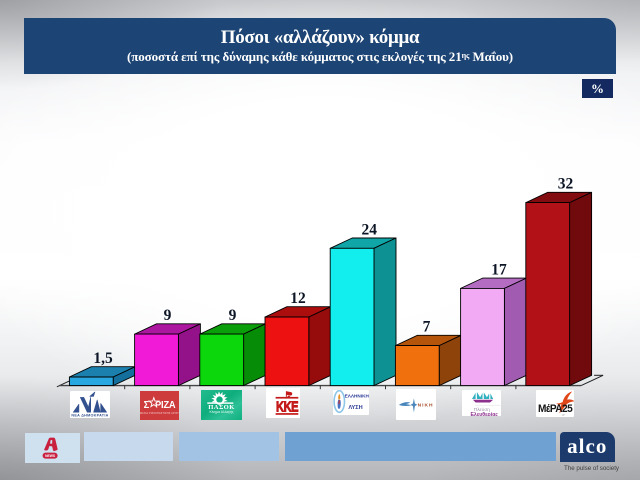 The image size is (640, 480). I want to click on svg-text: 12, so click(298, 298).